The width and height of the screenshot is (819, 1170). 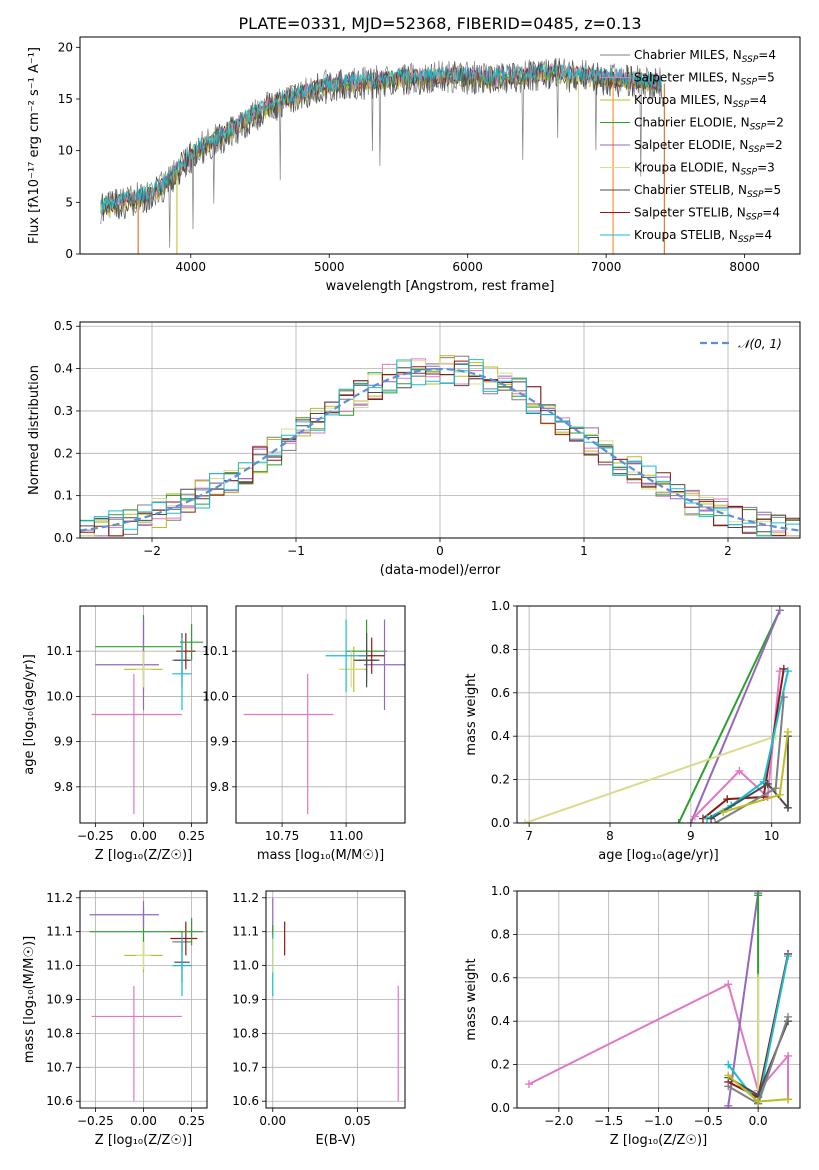 What do you see at coordinates (758, 1088) in the screenshot?
I see `weight-series-kroupa-miles` at bounding box center [758, 1088].